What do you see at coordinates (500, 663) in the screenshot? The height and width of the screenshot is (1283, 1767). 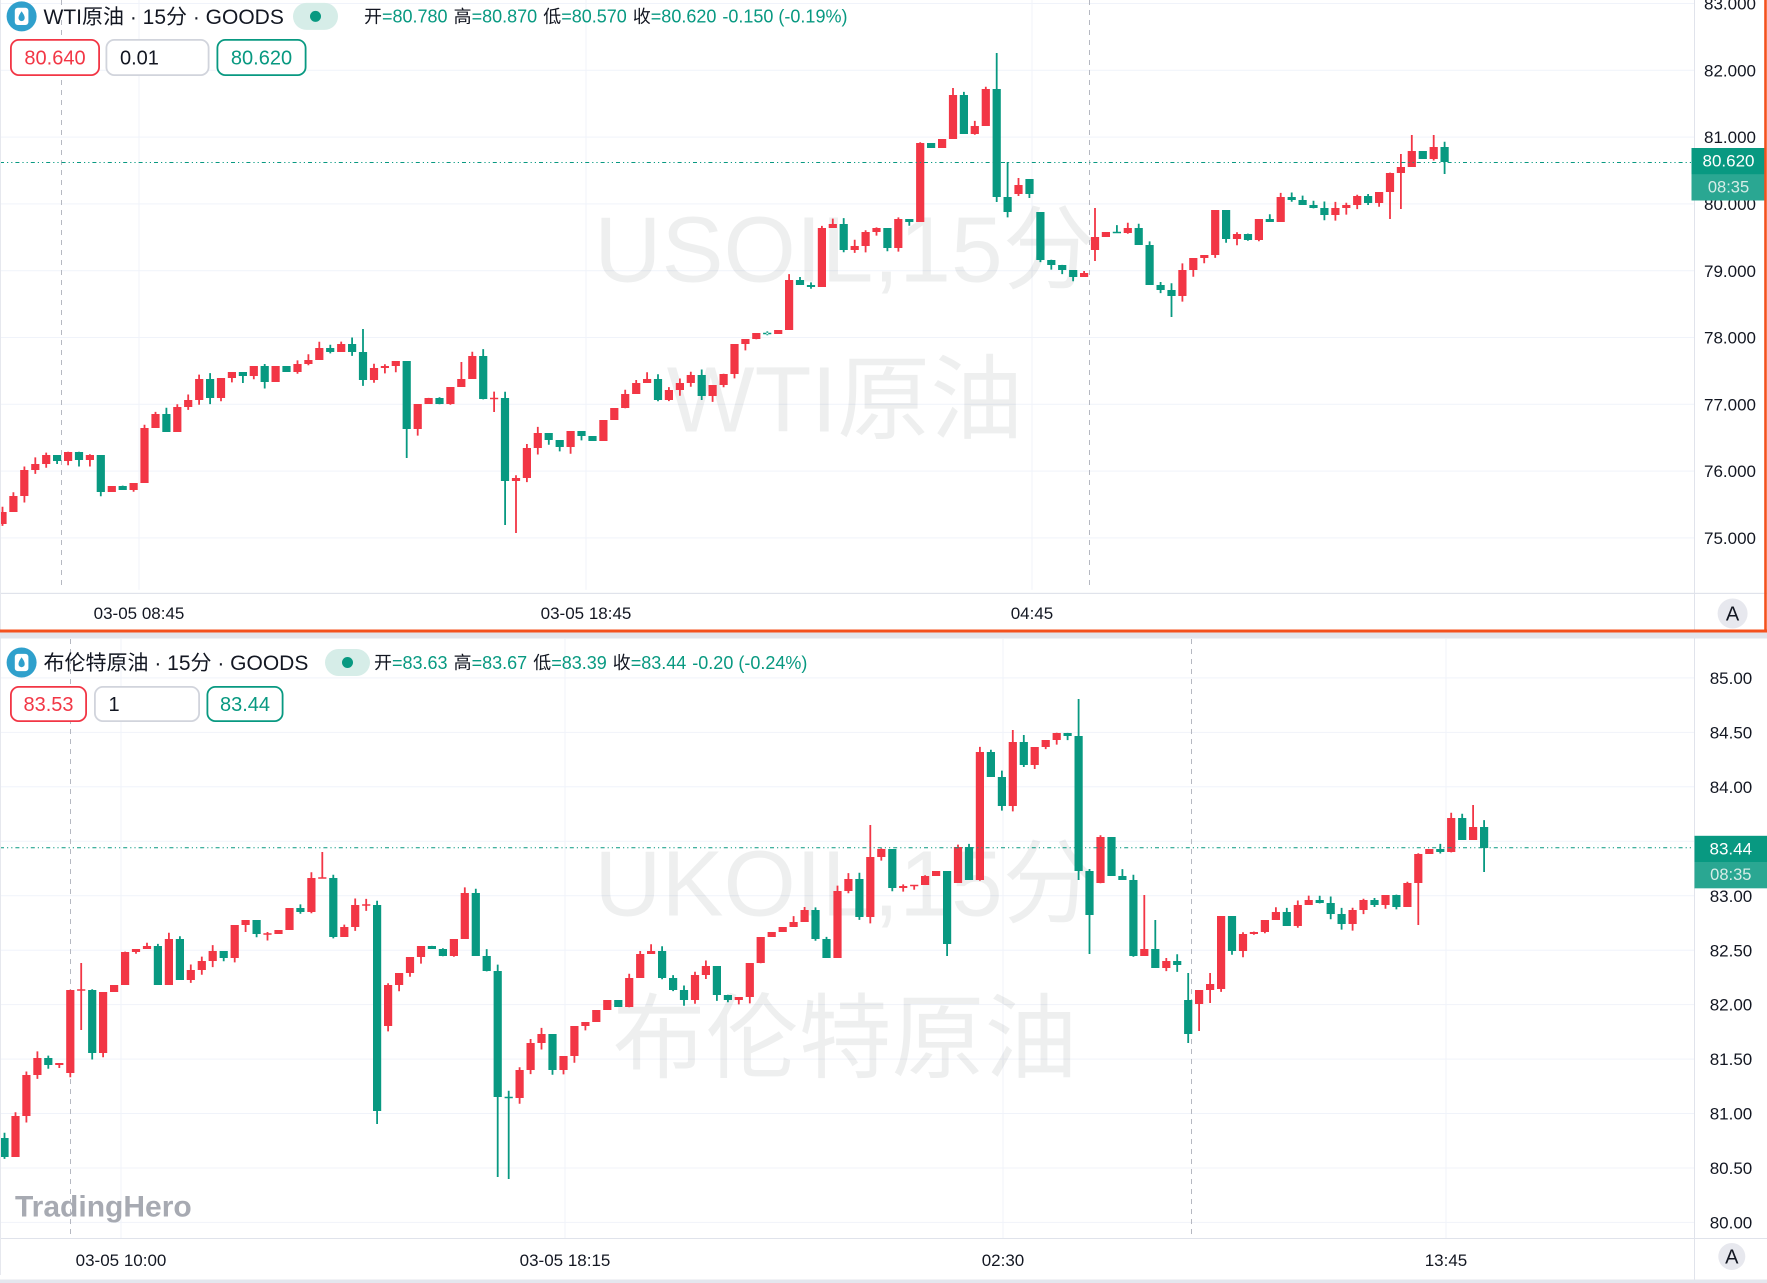 I see `svg-text: =83.67` at bounding box center [500, 663].